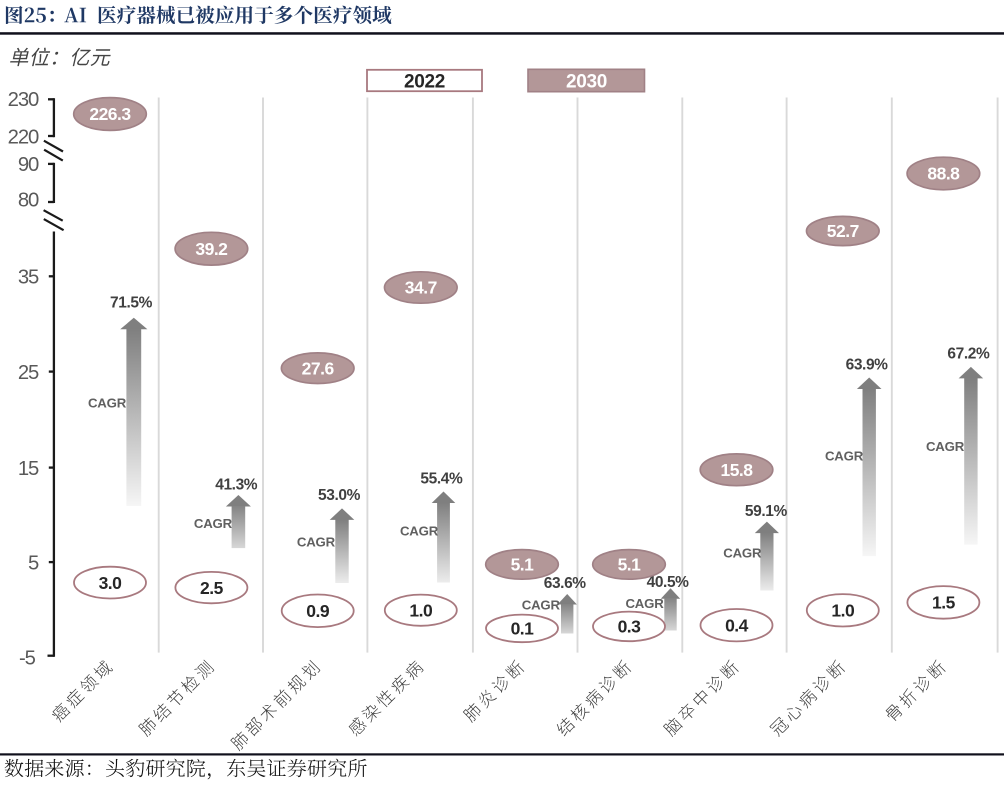  I want to click on svg-text: 25, so click(28, 373).